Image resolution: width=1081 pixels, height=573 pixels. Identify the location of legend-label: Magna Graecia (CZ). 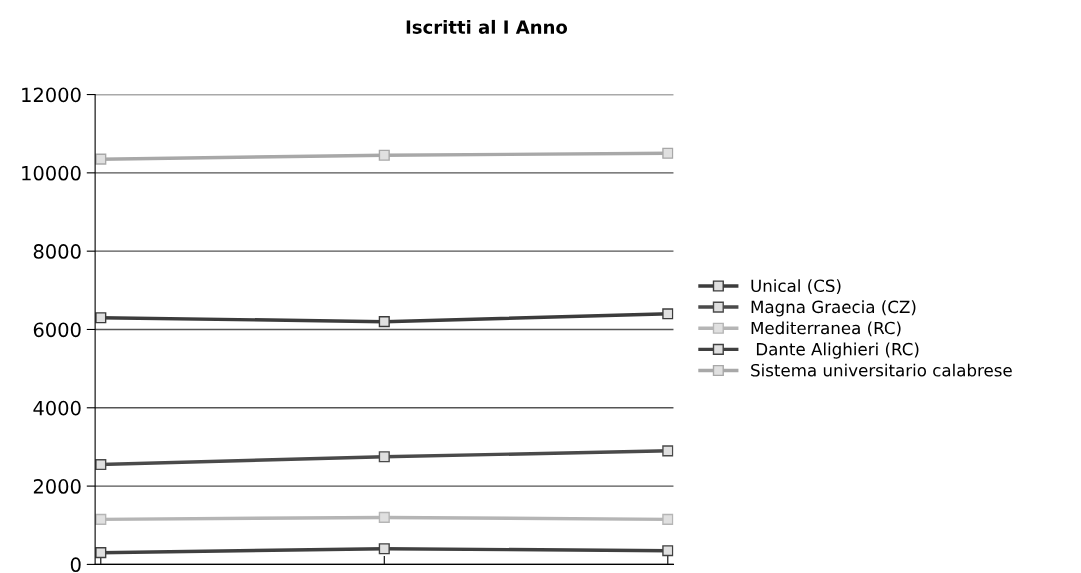
(833, 308).